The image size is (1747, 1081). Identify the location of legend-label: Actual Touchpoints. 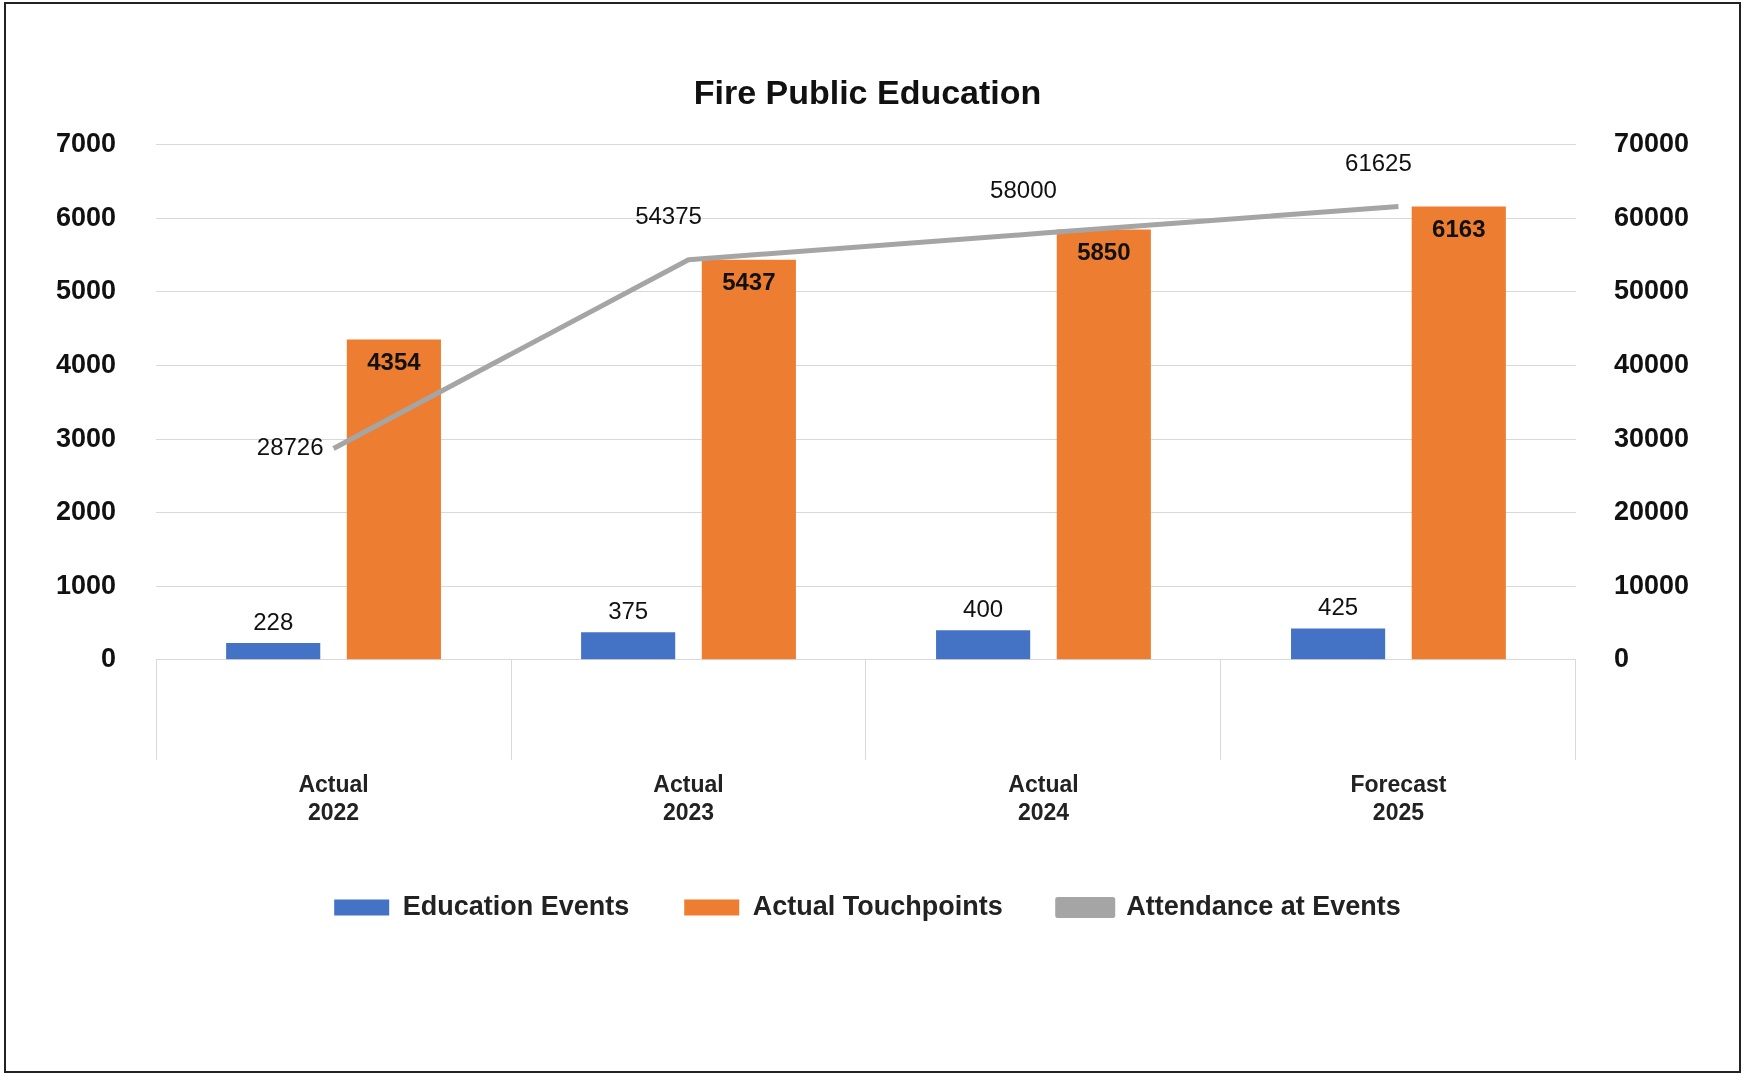
(877, 905).